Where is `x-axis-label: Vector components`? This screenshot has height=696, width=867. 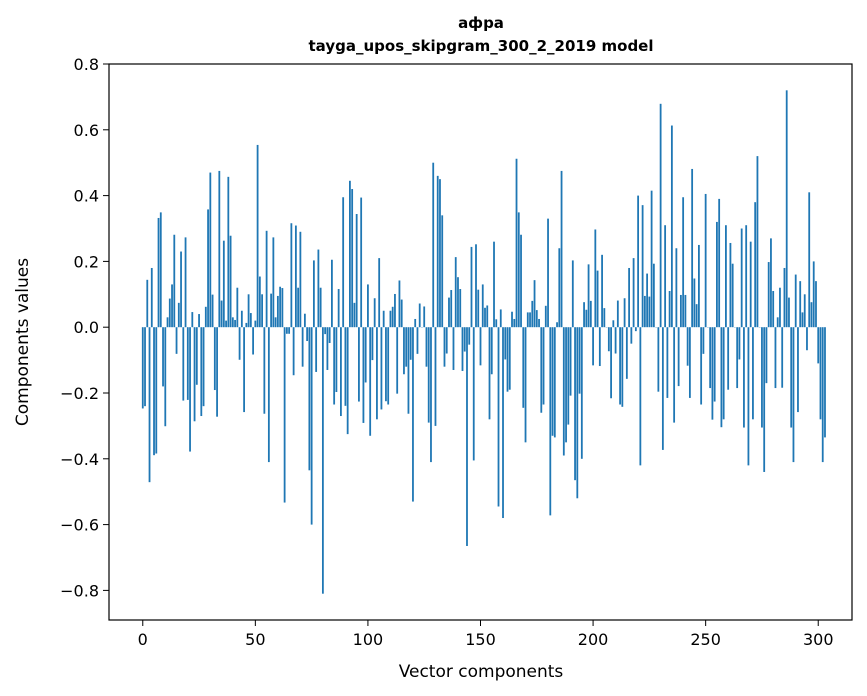 x-axis-label: Vector components is located at coordinates (481, 672).